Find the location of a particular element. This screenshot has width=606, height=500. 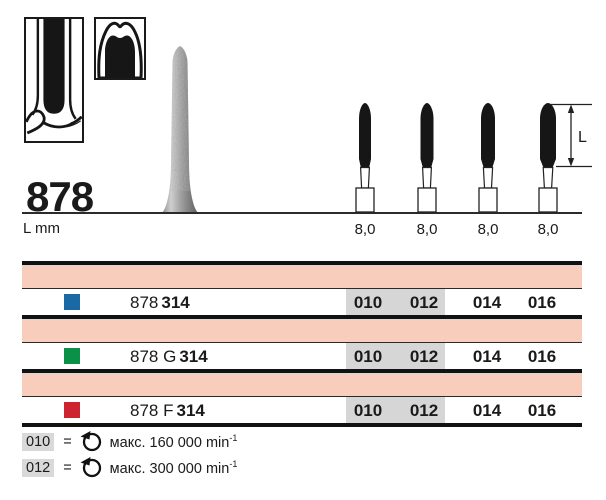

catalog-number: 878 G 314 is located at coordinates (169, 357).